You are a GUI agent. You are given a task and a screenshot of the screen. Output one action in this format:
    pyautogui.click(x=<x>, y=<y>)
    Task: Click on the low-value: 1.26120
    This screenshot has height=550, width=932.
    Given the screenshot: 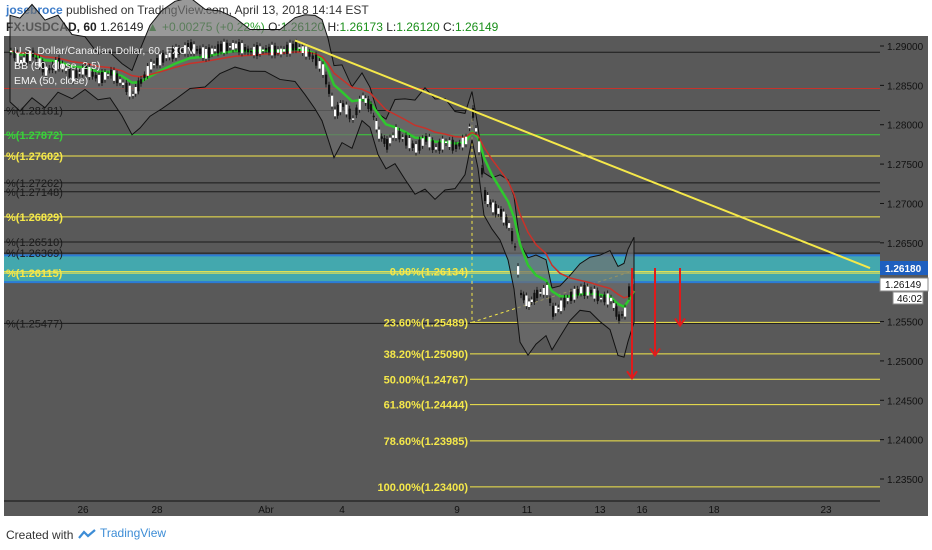 What is the action you would take?
    pyautogui.click(x=418, y=27)
    